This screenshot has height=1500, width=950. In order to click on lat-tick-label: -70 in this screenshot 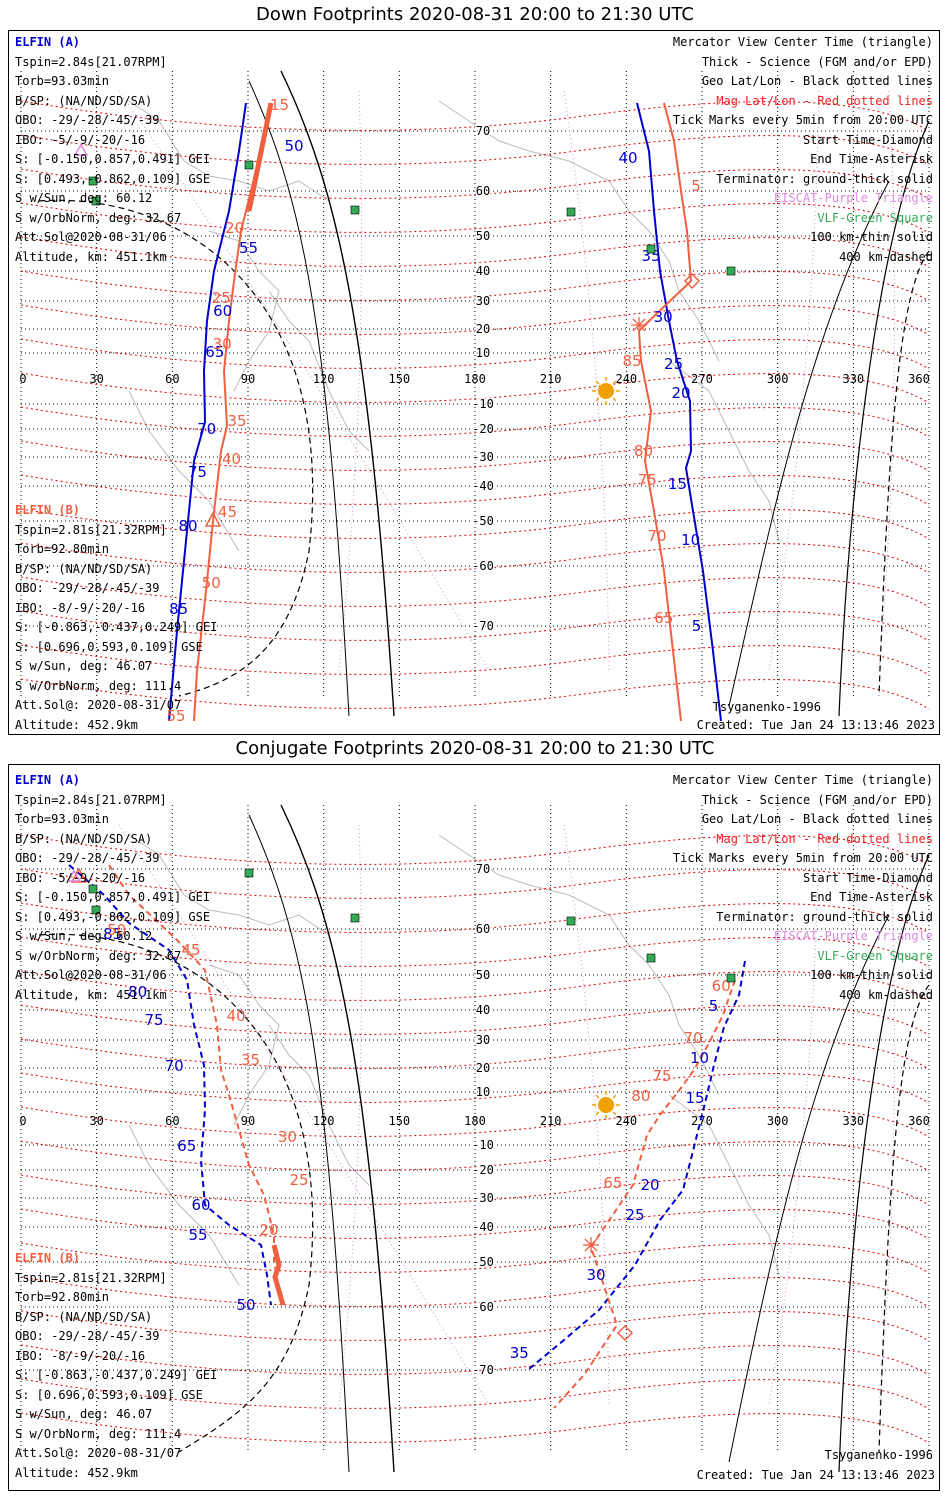, I will do `click(483, 1370)`.